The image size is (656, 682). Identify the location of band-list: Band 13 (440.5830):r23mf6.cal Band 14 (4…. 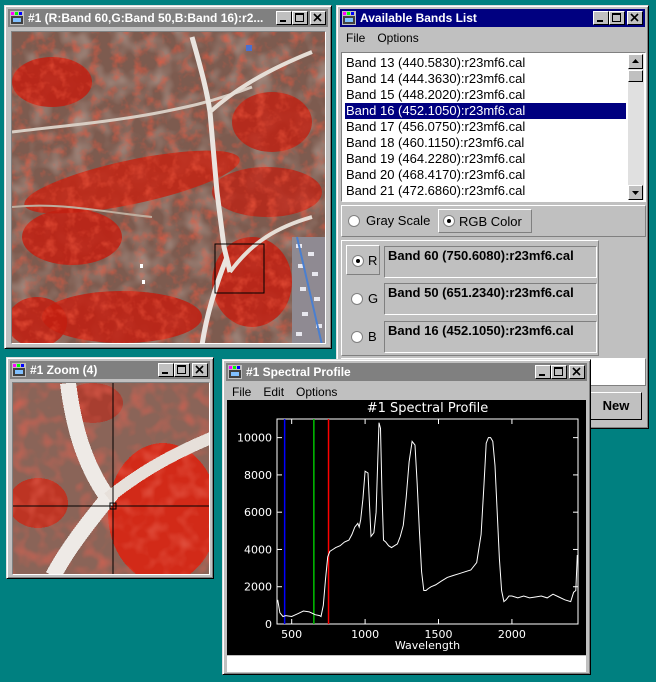
(493, 127).